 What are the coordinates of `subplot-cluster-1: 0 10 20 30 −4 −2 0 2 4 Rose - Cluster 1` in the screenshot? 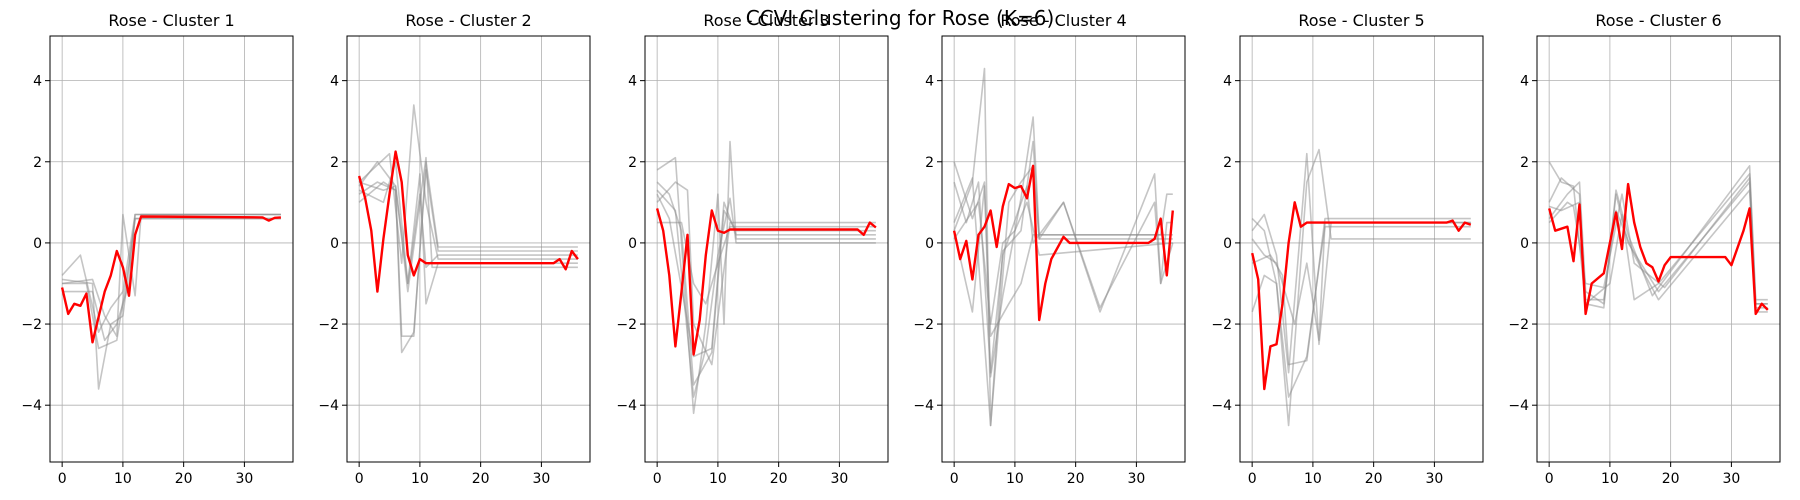 It's located at (157, 249).